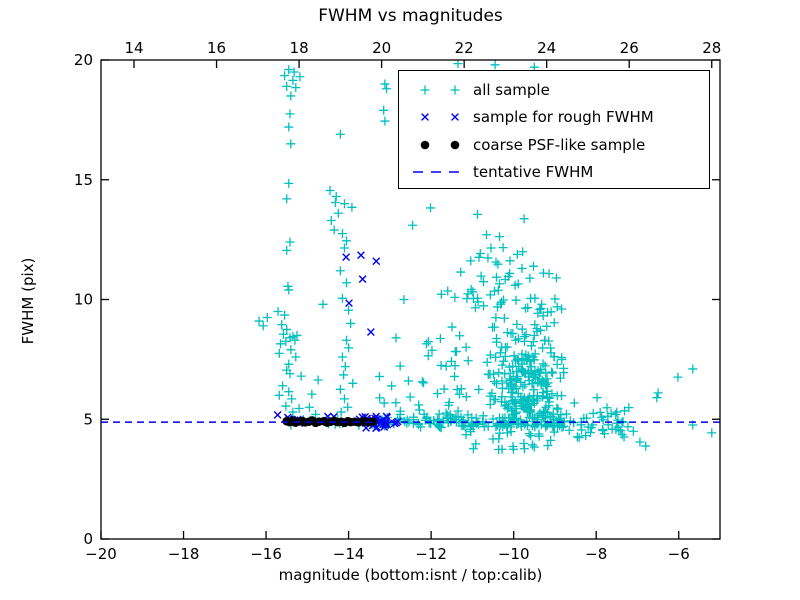 Image resolution: width=800 pixels, height=600 pixels. I want to click on x-tick-label: −18, so click(184, 554).